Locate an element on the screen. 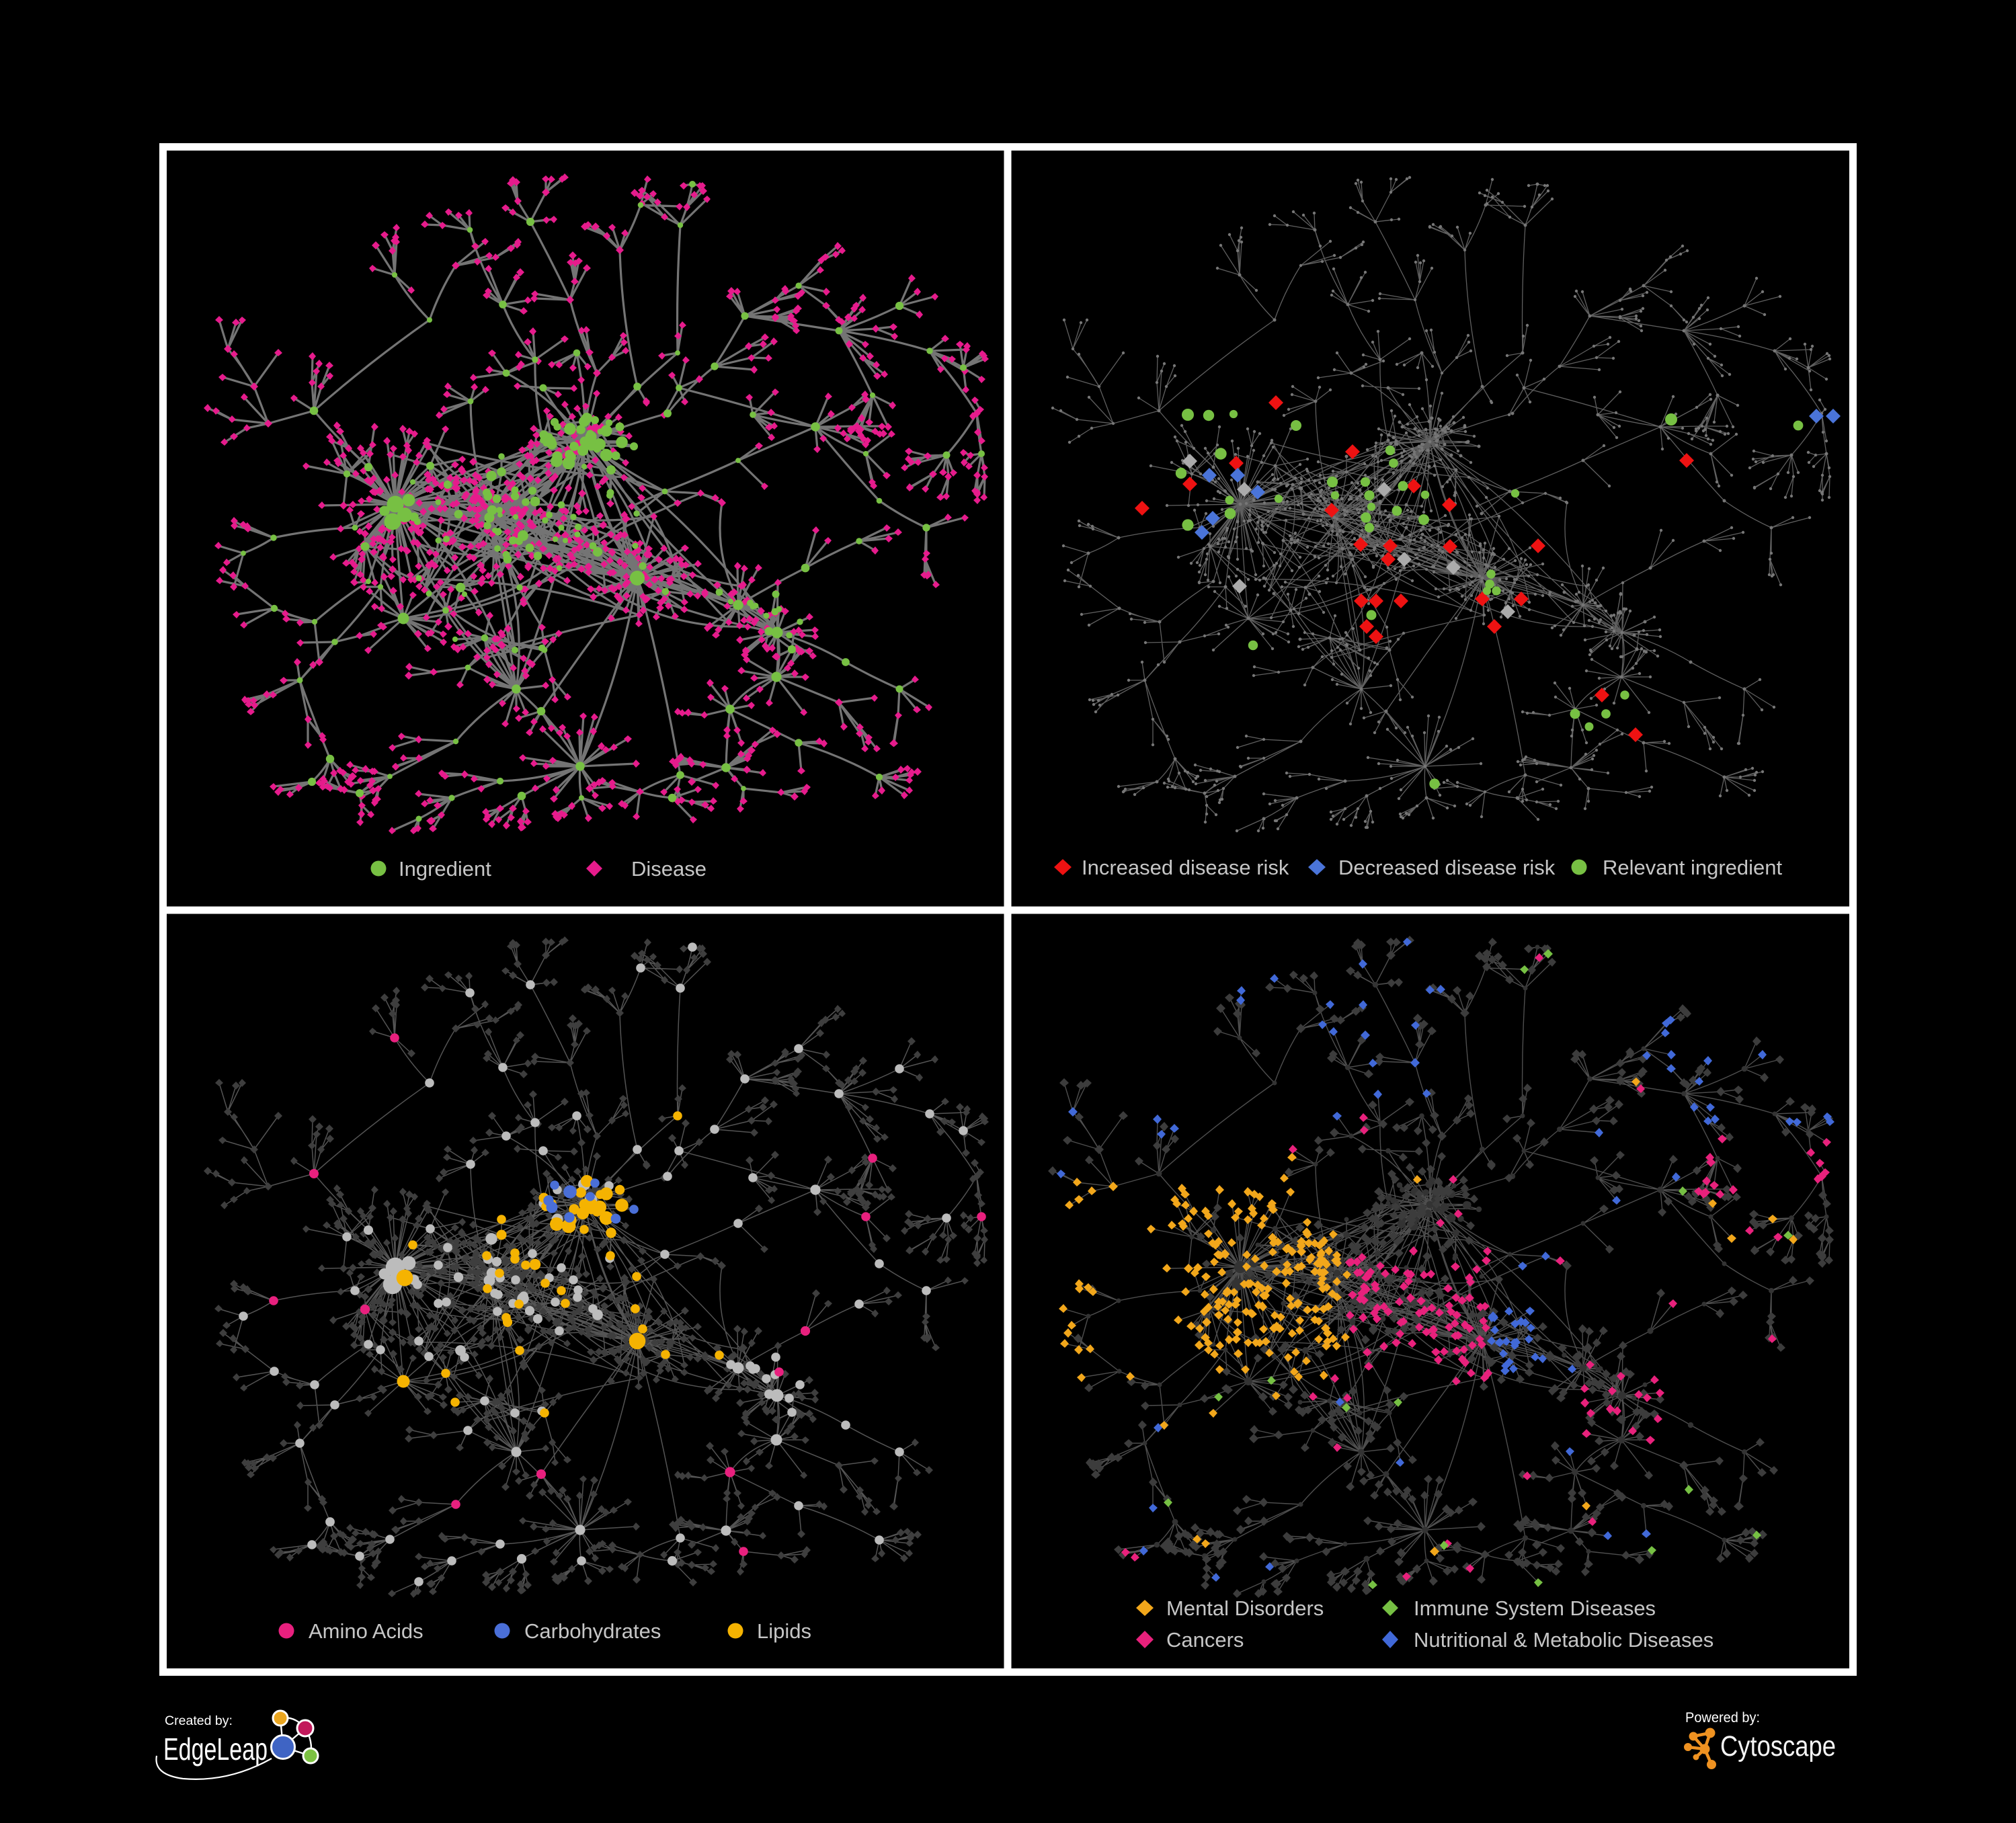 The width and height of the screenshot is (2016, 1823). svg-text: Increased disease risk is located at coordinates (1185, 868).